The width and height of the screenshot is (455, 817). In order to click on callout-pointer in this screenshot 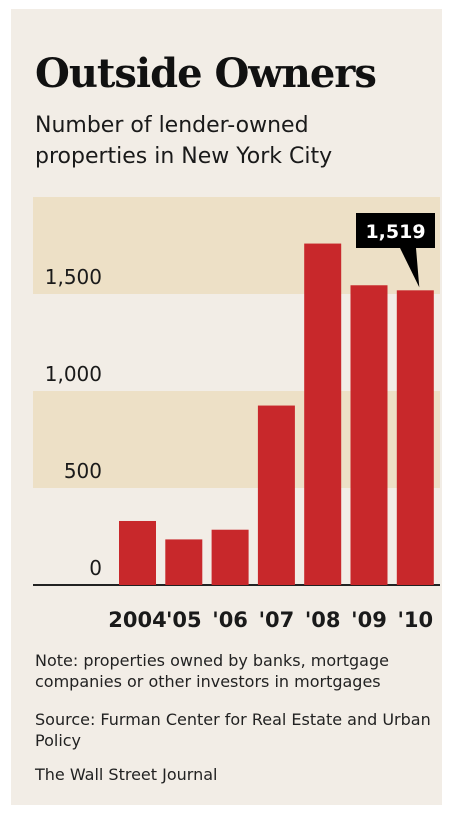, I will do `click(410, 268)`.